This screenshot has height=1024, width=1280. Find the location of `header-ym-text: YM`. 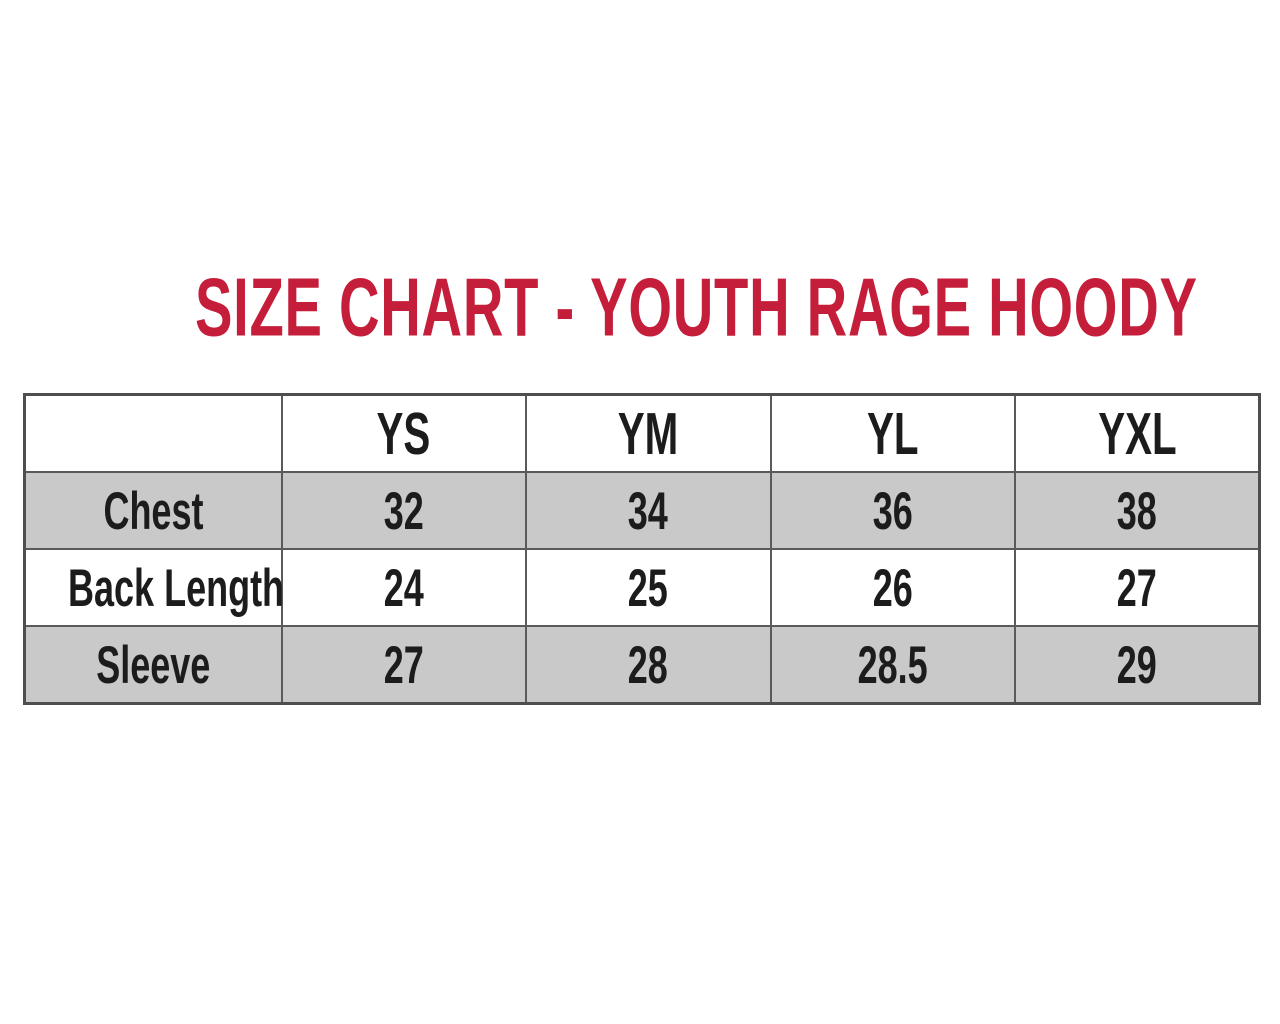

header-ym-text: YM is located at coordinates (648, 433).